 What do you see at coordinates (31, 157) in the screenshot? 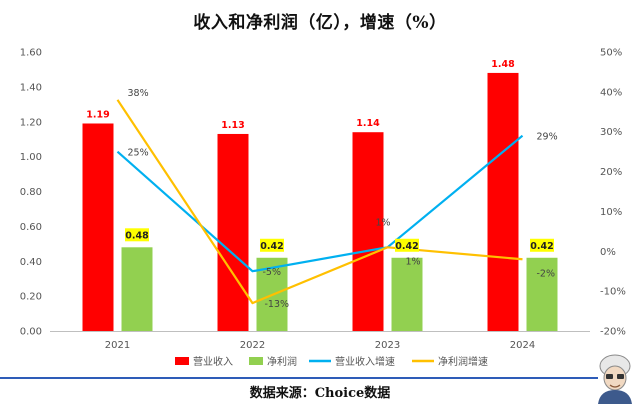
I see `y-left-tick-label: 1.00` at bounding box center [31, 157].